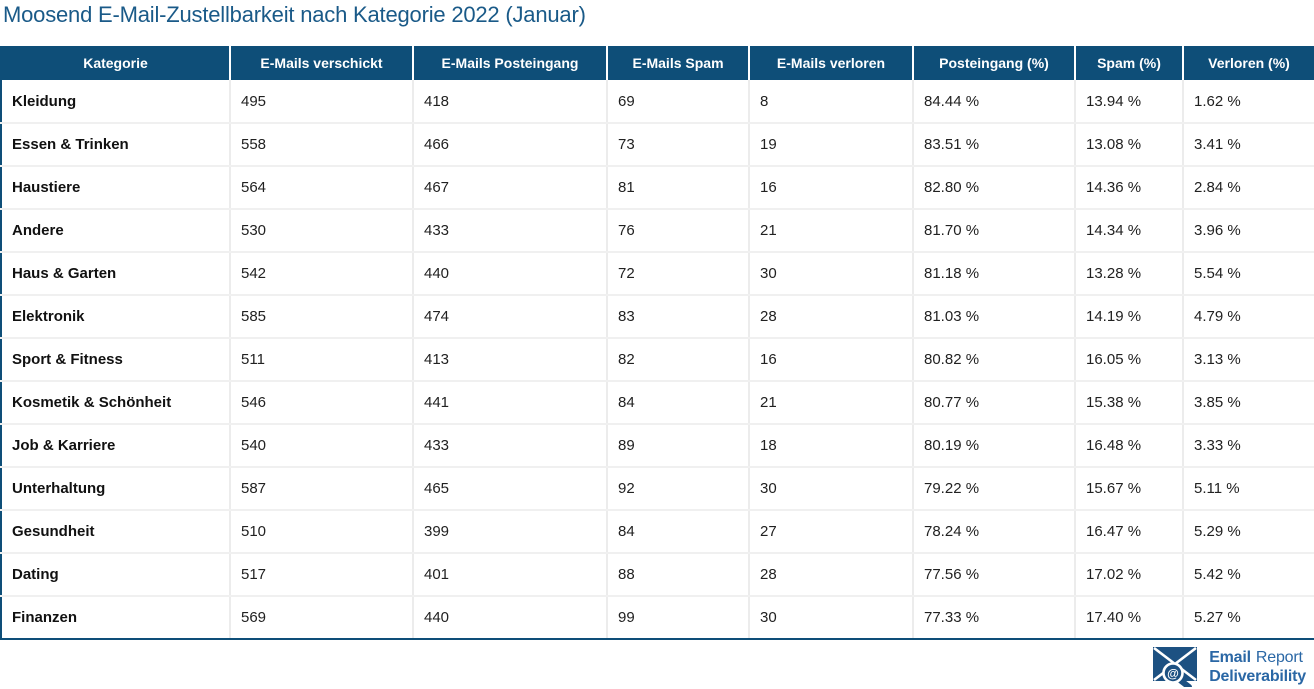 This screenshot has height=689, width=1314. Describe the element at coordinates (1230, 657) in the screenshot. I see `logo-brand-bold: Email` at that location.